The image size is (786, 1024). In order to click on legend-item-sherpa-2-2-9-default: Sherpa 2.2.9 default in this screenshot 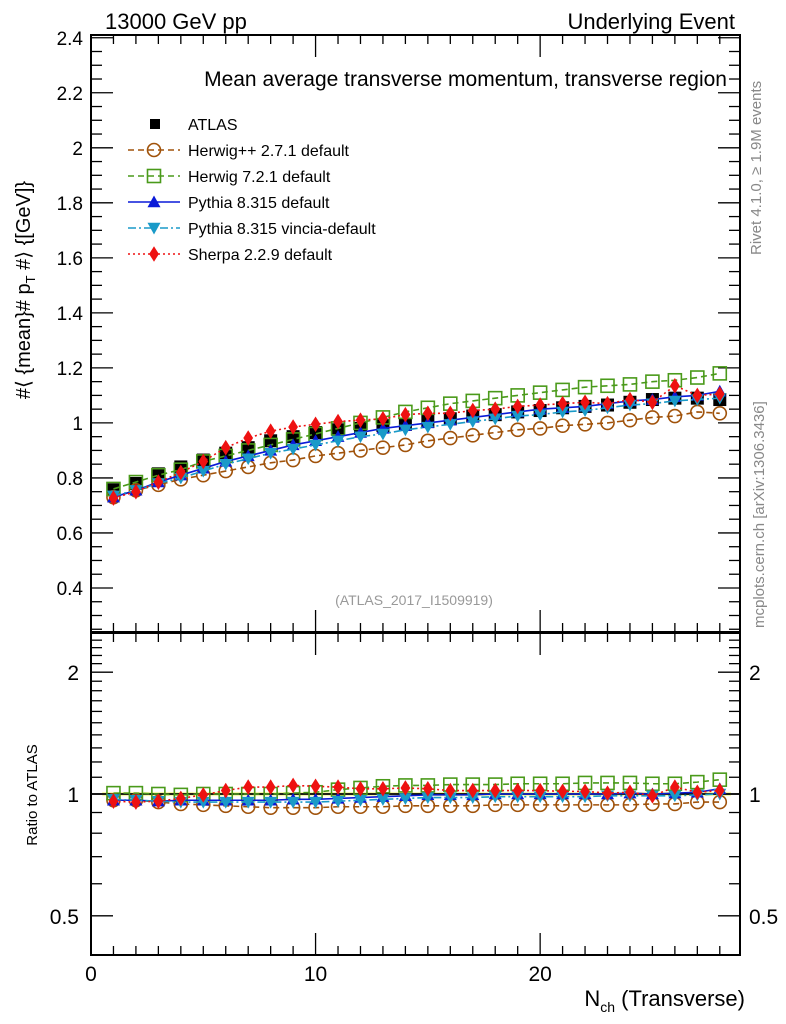, I will do `click(230, 255)`.